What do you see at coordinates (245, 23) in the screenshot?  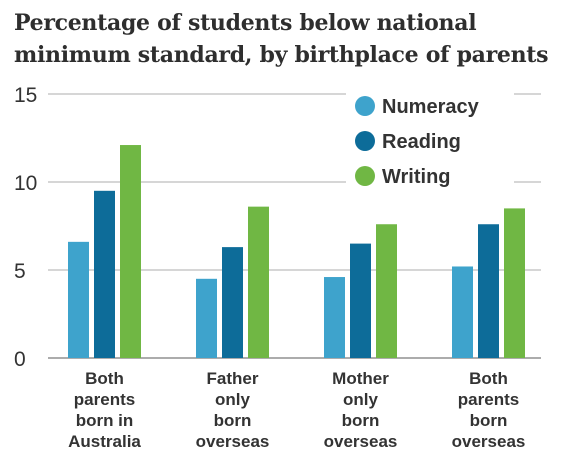 I see `chart-title-line-1: Percentage of students below national` at bounding box center [245, 23].